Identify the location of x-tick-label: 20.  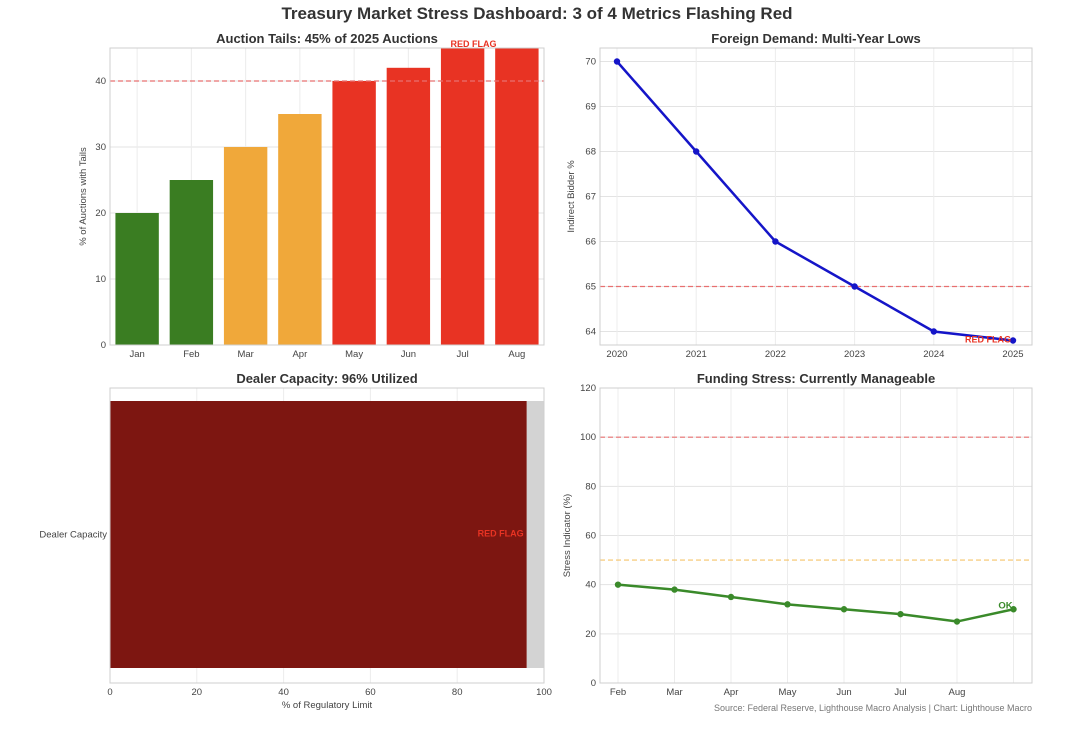
(197, 692).